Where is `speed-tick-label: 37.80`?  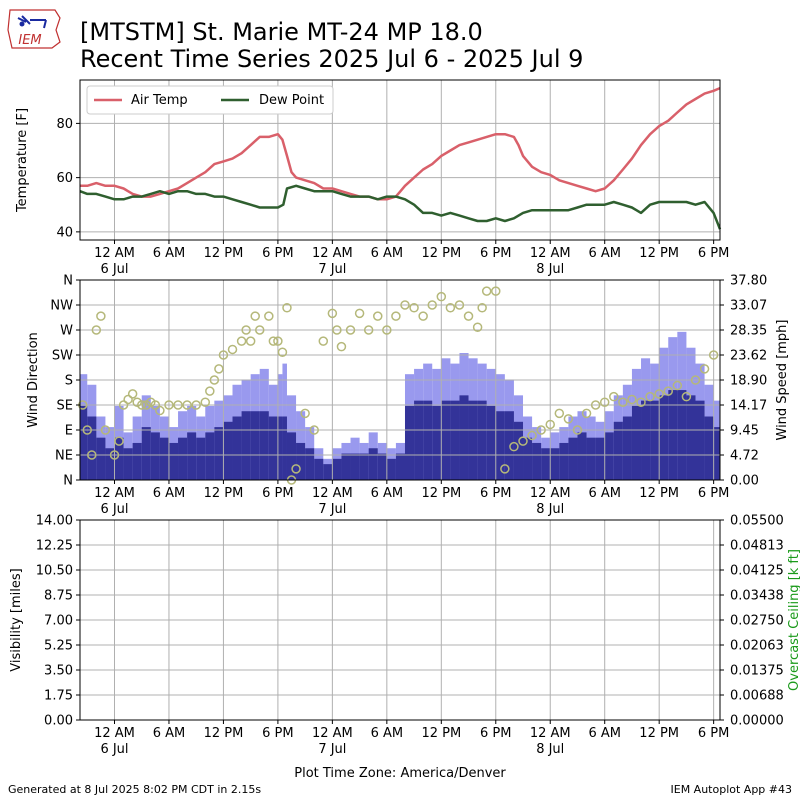 speed-tick-label: 37.80 is located at coordinates (748, 281).